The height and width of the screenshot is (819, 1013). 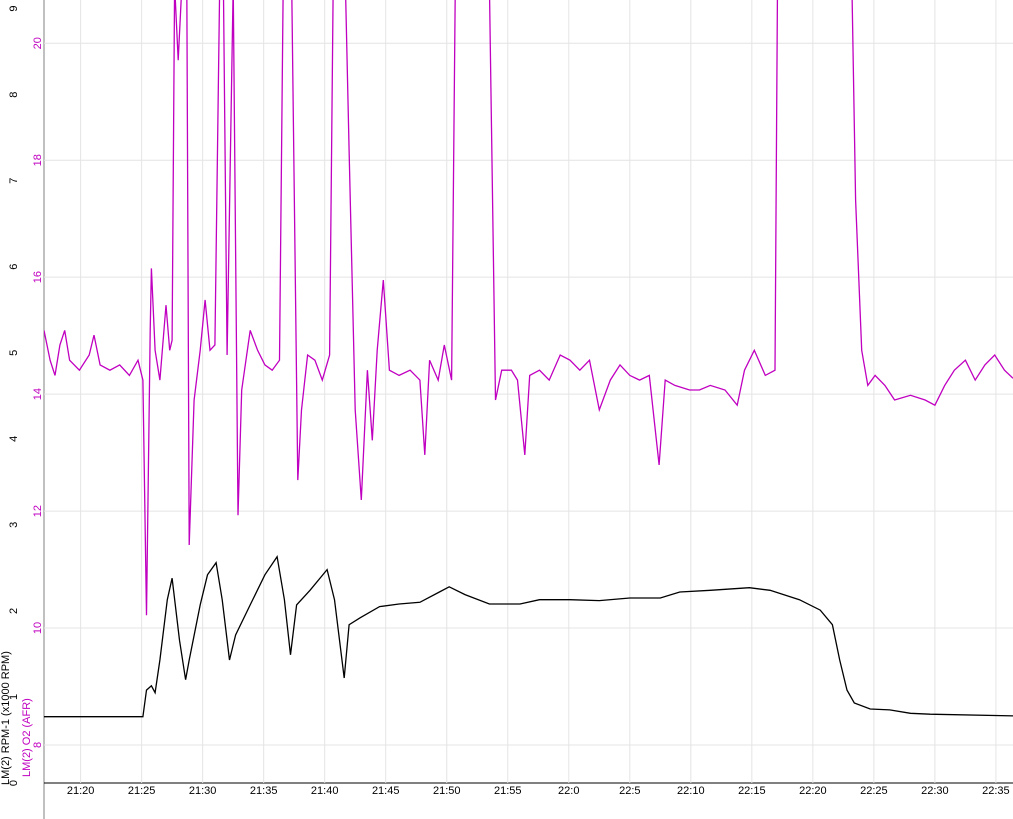 I want to click on y-tick-label: 3, so click(x=14, y=525).